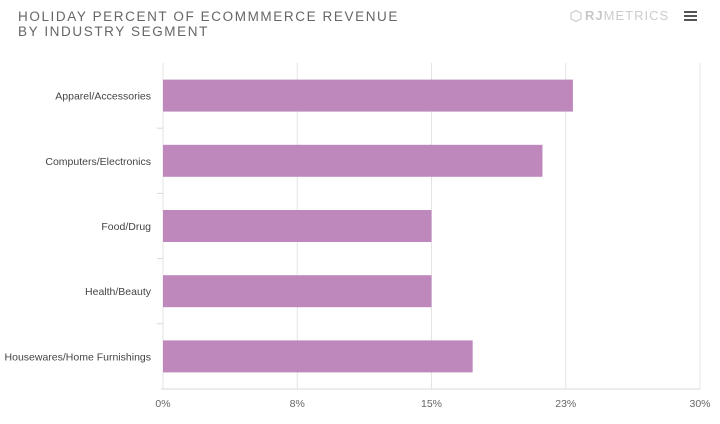 Image resolution: width=720 pixels, height=424 pixels. I want to click on bar-health-beauty, so click(297, 291).